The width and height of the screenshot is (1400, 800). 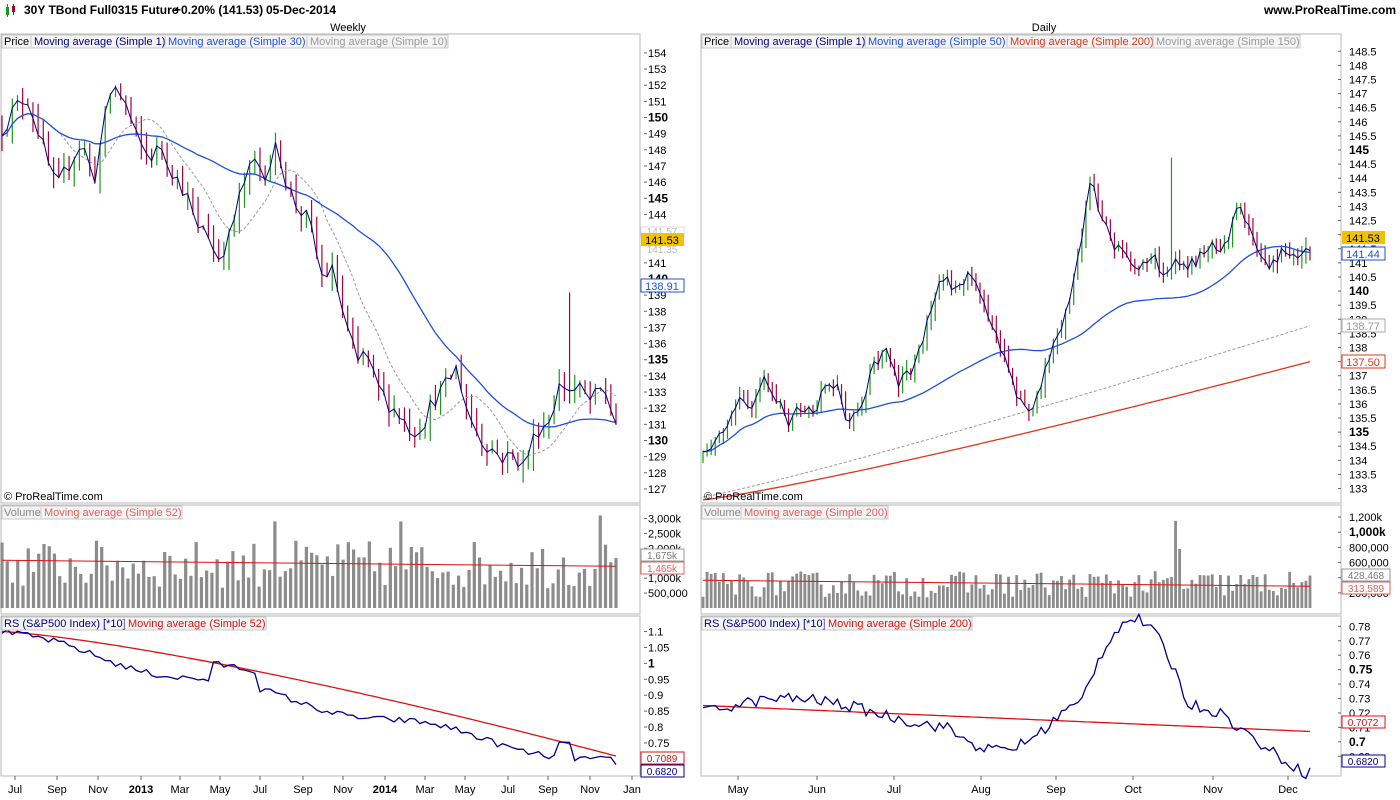 What do you see at coordinates (1006, 317) in the screenshot?
I see `price-close-line` at bounding box center [1006, 317].